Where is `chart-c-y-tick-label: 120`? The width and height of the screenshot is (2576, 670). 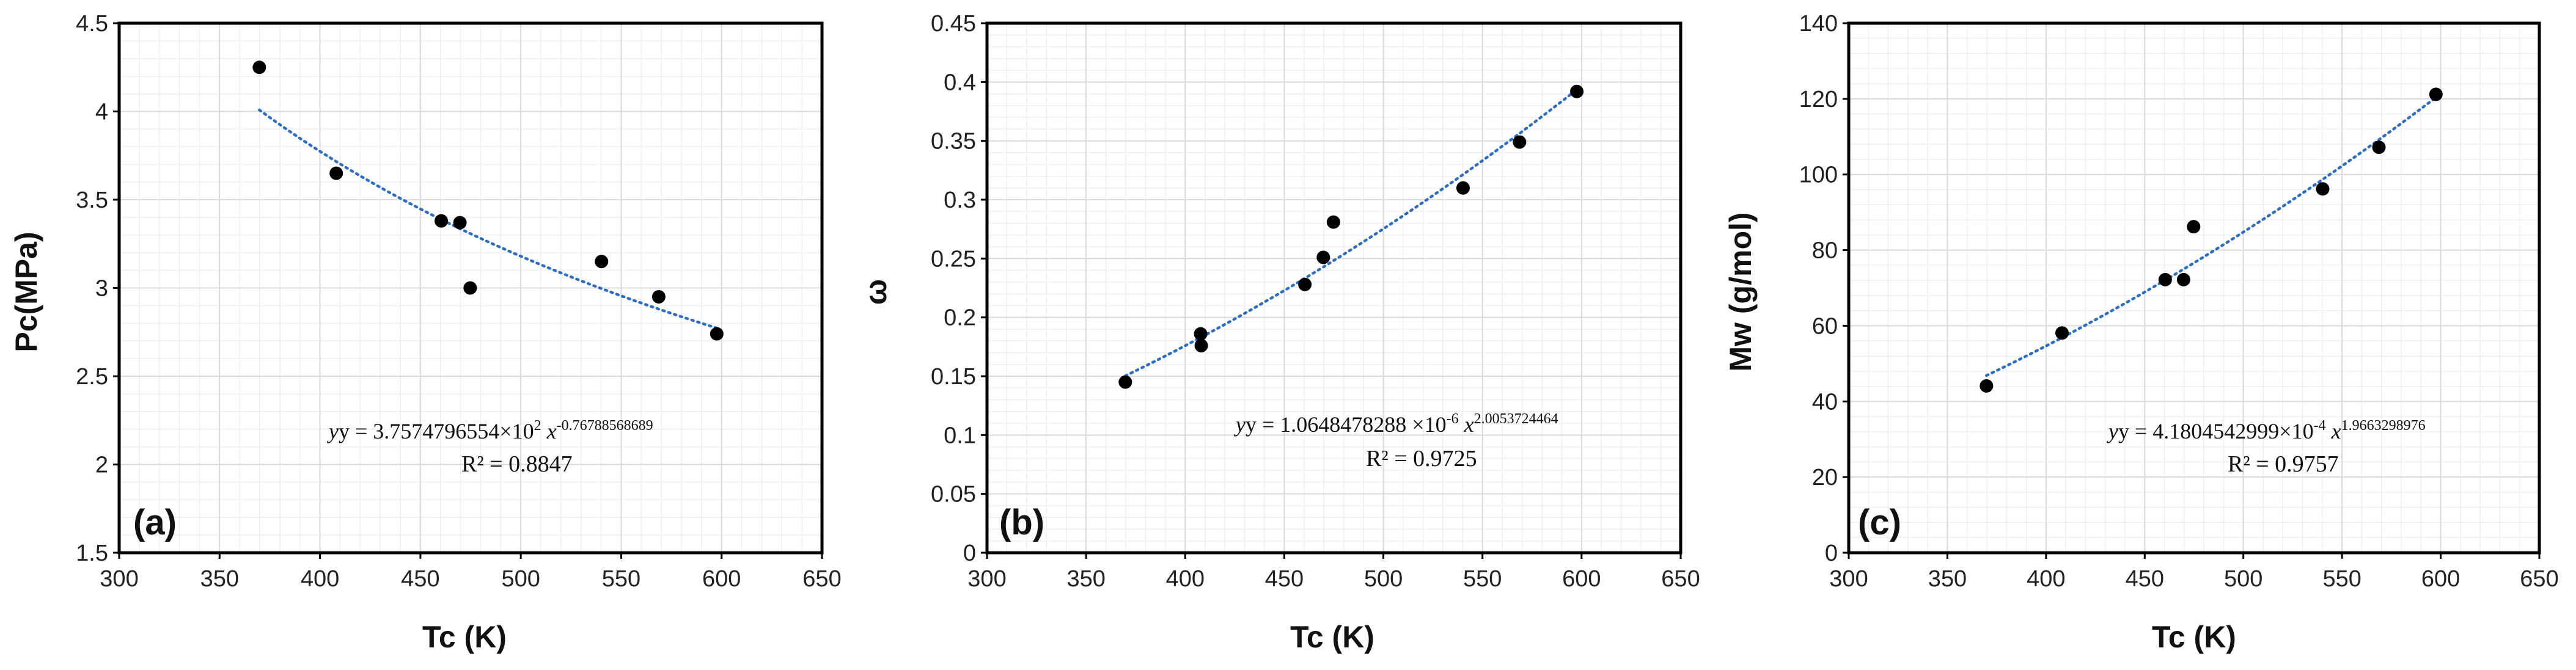 chart-c-y-tick-label: 120 is located at coordinates (1818, 100).